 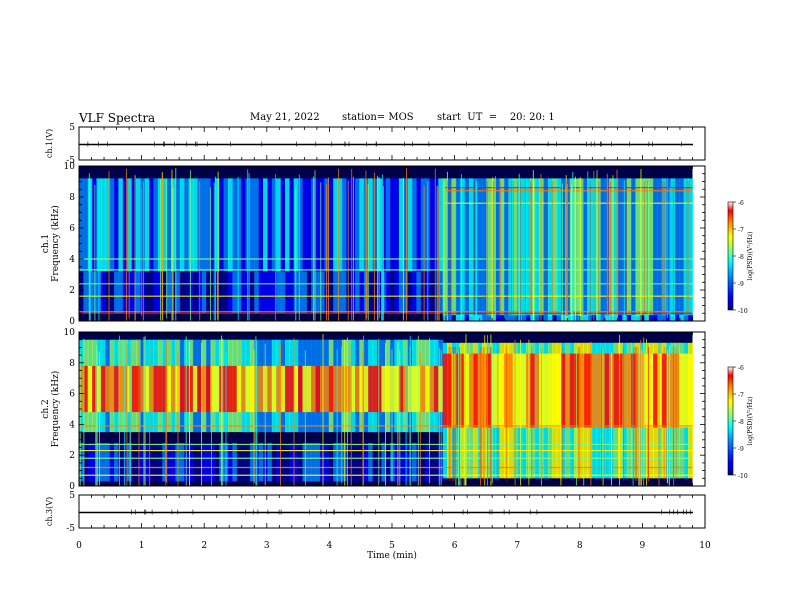 What do you see at coordinates (285, 117) in the screenshot?
I see `date-label: May 21, 2022` at bounding box center [285, 117].